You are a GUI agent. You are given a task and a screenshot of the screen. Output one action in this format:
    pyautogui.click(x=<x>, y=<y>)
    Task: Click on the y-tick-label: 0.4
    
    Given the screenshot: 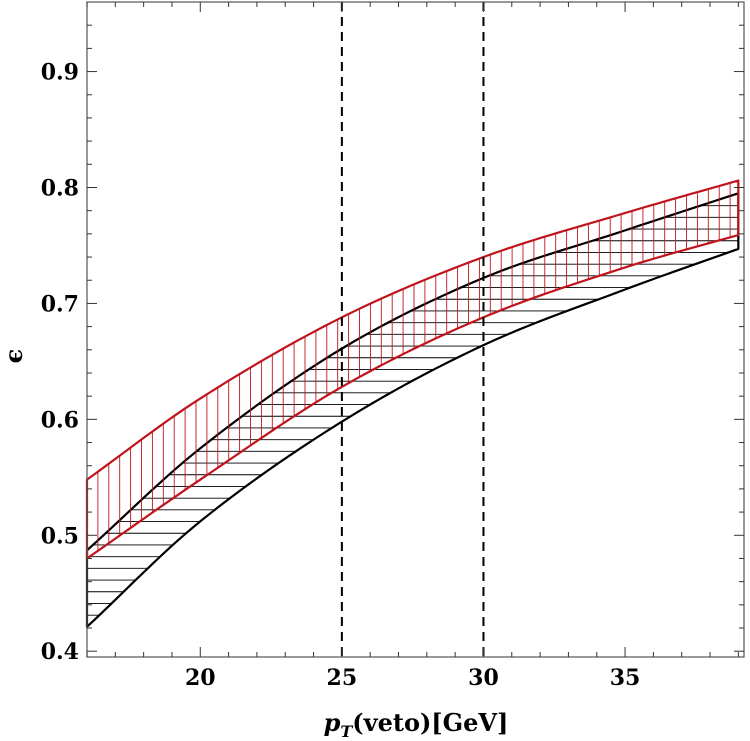 What is the action you would take?
    pyautogui.click(x=60, y=652)
    